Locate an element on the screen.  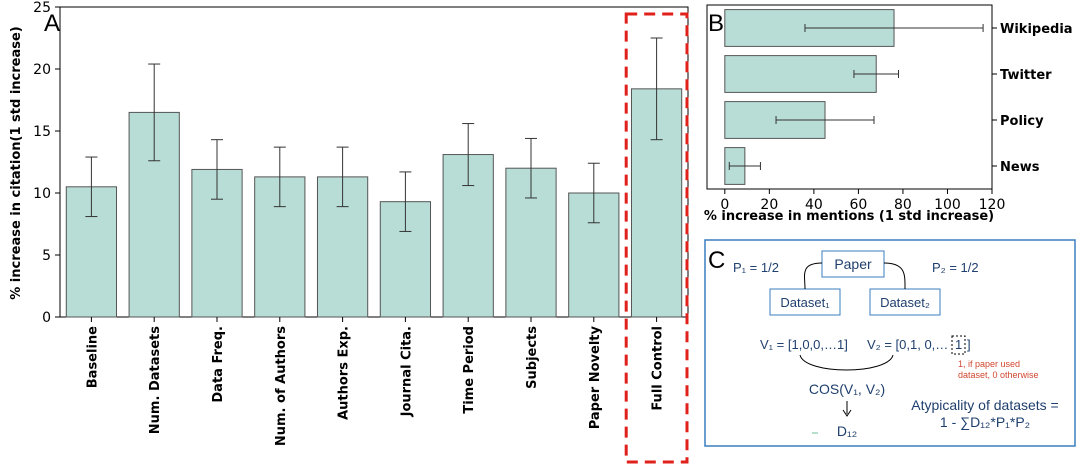
category-label-policy: Policy is located at coordinates (1022, 121).